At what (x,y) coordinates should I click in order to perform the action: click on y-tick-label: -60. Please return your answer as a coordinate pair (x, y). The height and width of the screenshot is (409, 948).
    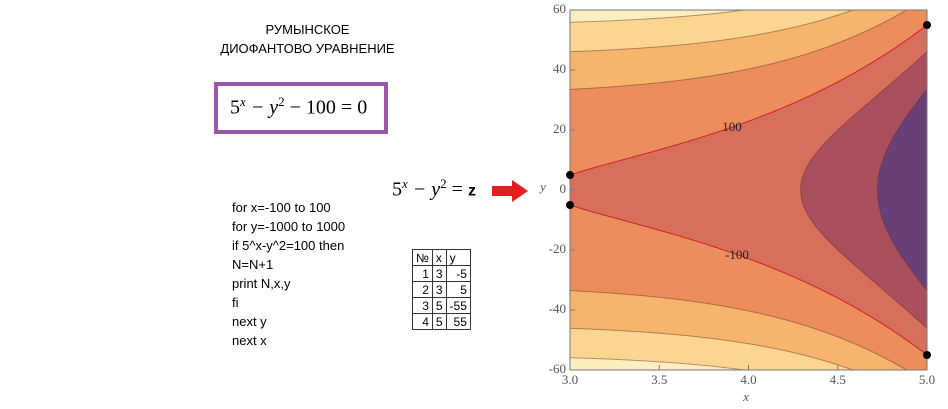
    Looking at the image, I should click on (557, 368).